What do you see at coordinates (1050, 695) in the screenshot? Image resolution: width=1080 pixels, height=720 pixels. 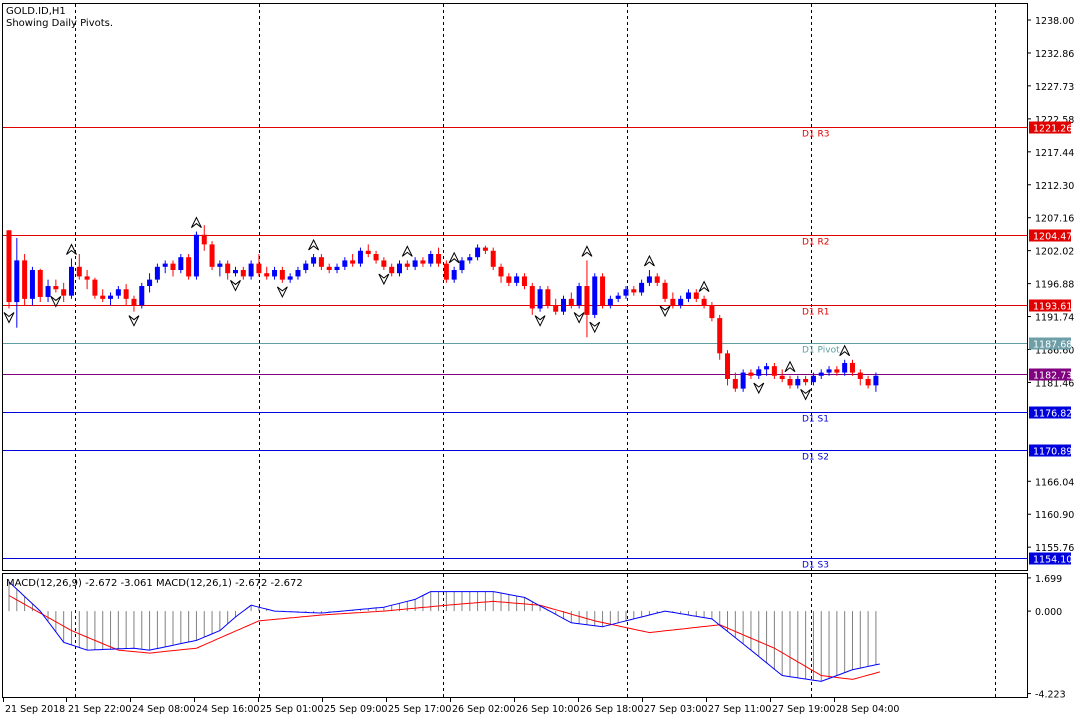 I see `macd-axis-label: -4.223` at bounding box center [1050, 695].